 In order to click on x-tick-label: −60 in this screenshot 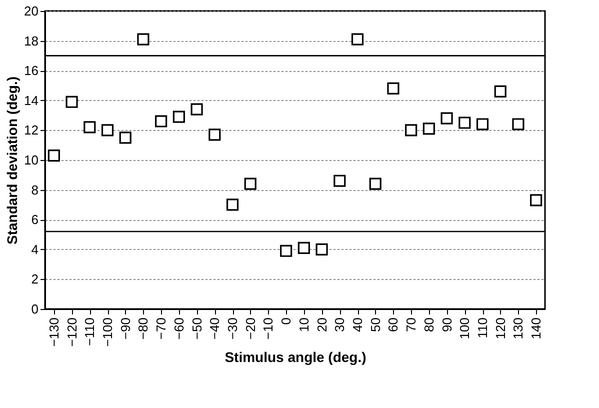, I will do `click(178, 329)`.